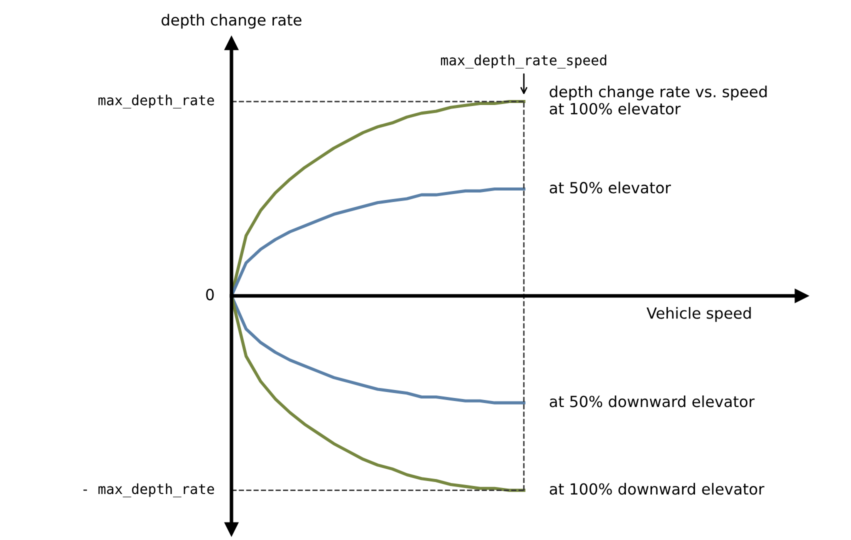  Describe the element at coordinates (652, 401) in the screenshot. I see `text: at 50% downward elevator` at that location.